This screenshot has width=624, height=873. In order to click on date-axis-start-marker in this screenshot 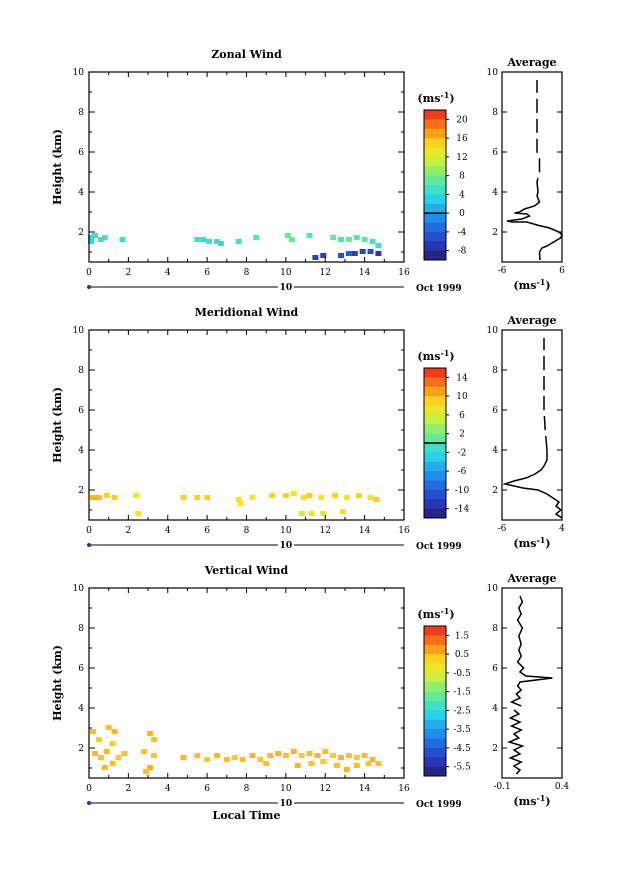, I will do `click(89, 545)`.